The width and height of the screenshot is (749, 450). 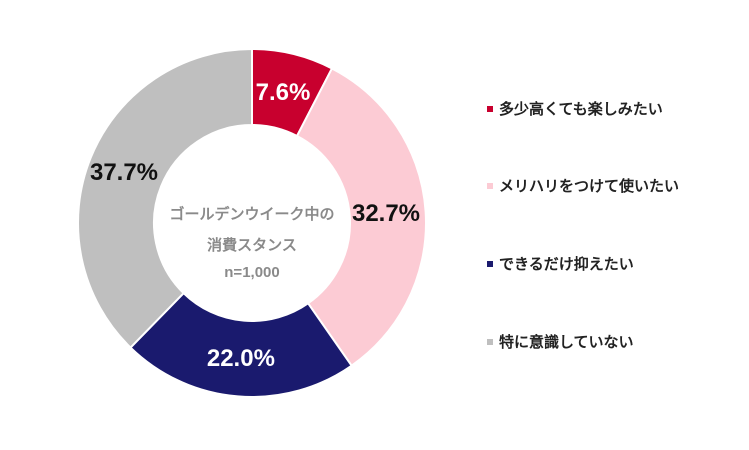 I want to click on legend-label: メリハリをつけて使いたい, so click(x=589, y=186).